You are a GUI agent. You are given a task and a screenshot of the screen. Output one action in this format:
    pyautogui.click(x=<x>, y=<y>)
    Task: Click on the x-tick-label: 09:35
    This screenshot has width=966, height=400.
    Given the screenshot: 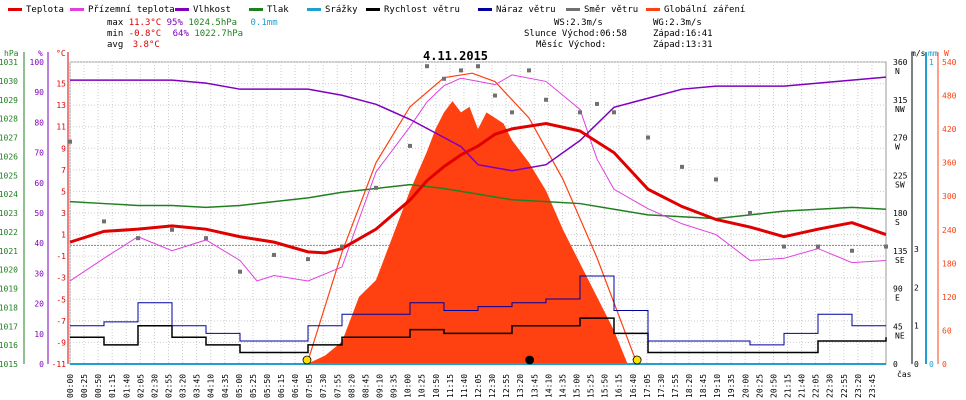 What is the action you would take?
    pyautogui.click(x=394, y=386)
    